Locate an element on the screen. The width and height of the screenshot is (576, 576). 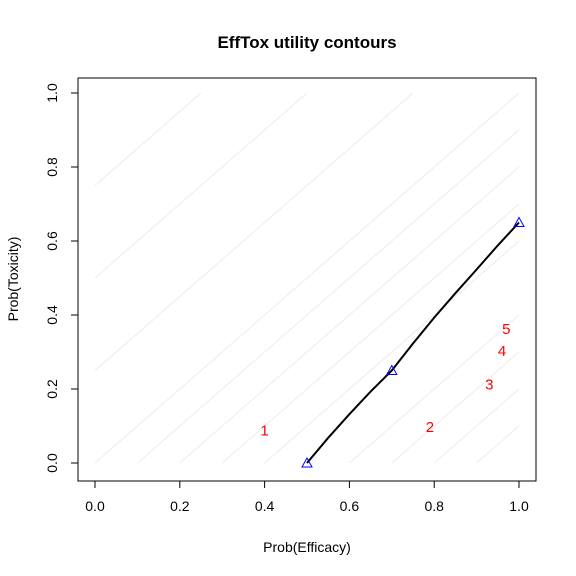
dose-label: 2 is located at coordinates (430, 427).